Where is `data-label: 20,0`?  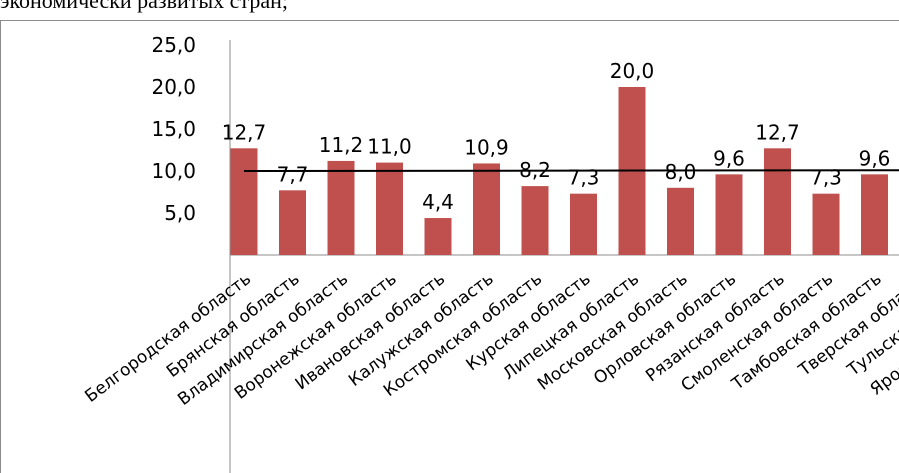 data-label: 20,0 is located at coordinates (632, 71).